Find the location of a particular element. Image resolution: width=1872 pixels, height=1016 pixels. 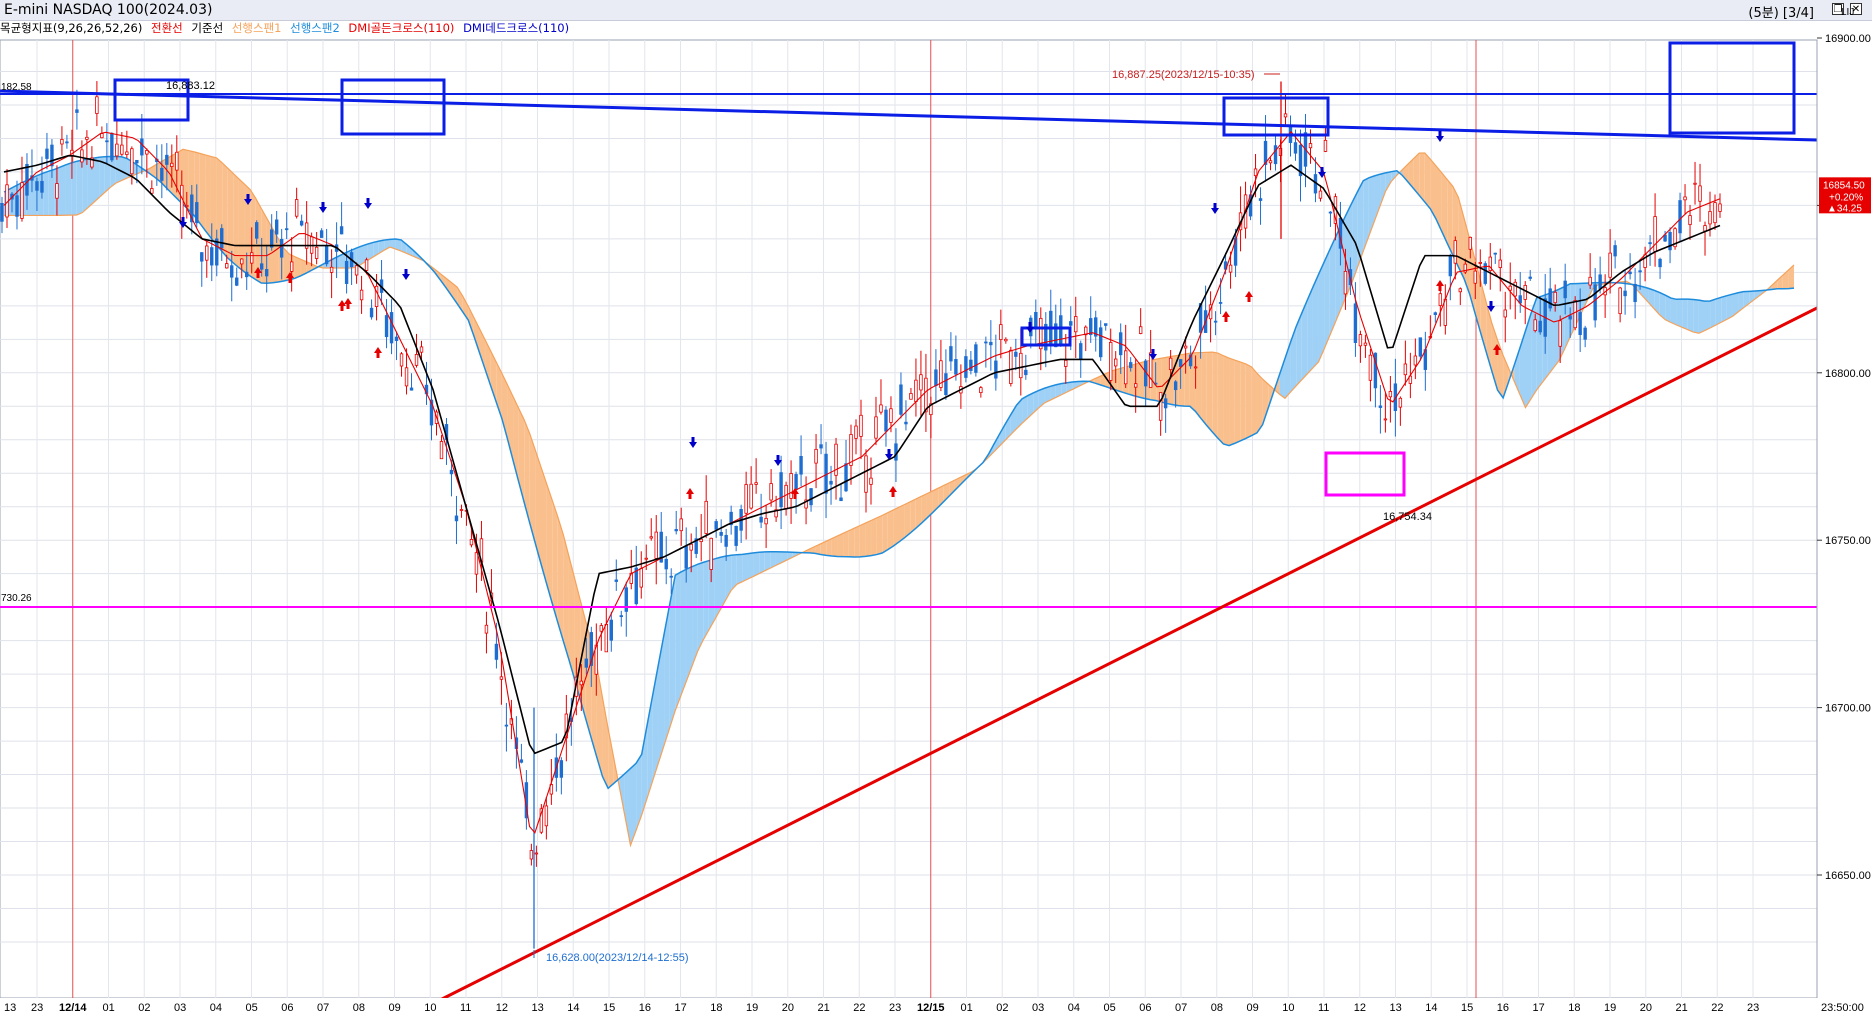

resistance-trendline is located at coordinates (909, 115).